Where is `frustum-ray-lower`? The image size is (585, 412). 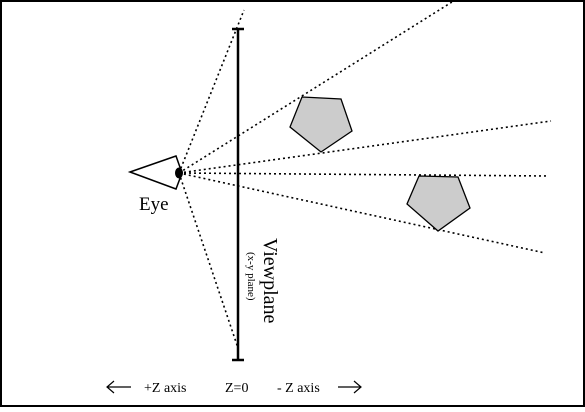
frustum-ray-lower is located at coordinates (208, 260).